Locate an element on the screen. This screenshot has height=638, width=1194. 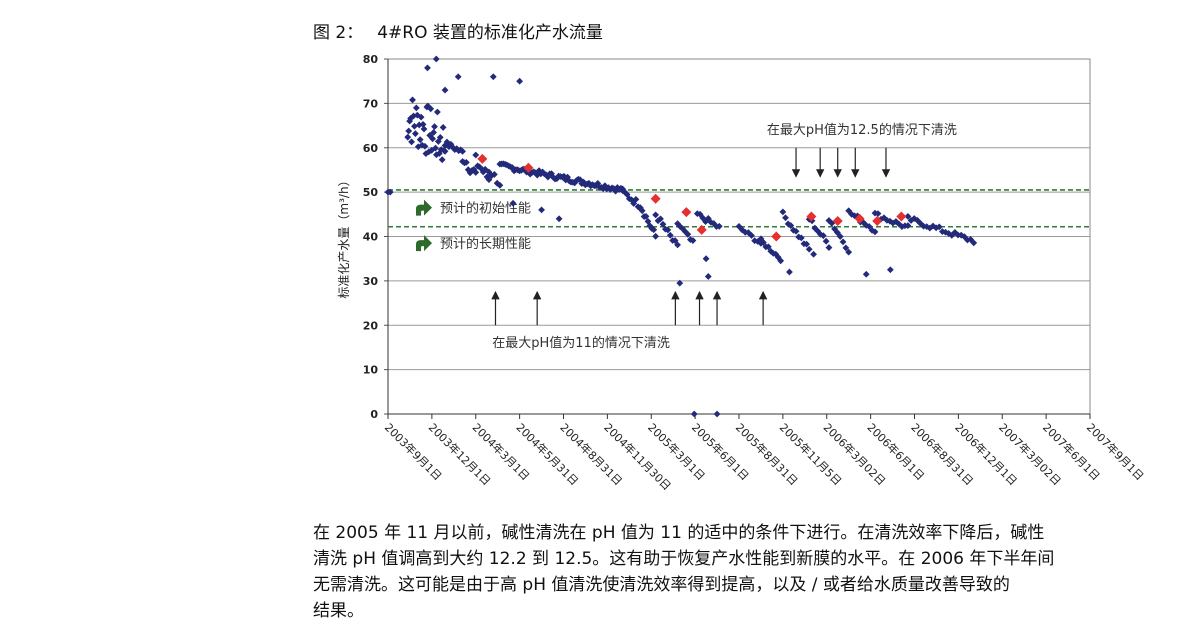
y-tick-label: 10 is located at coordinates (371, 370).